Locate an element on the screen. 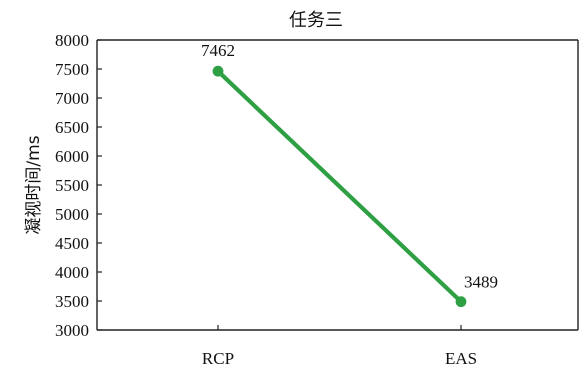  x-ticks-group: RCP EAS is located at coordinates (339, 346).